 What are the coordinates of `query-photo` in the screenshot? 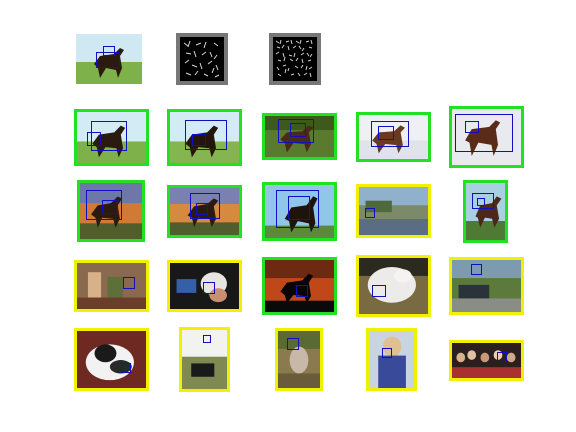 It's located at (109, 59).